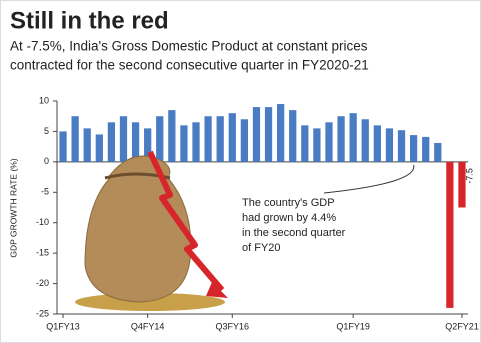  What do you see at coordinates (63, 326) in the screenshot?
I see `x-tick-label: Q1FY13` at bounding box center [63, 326].